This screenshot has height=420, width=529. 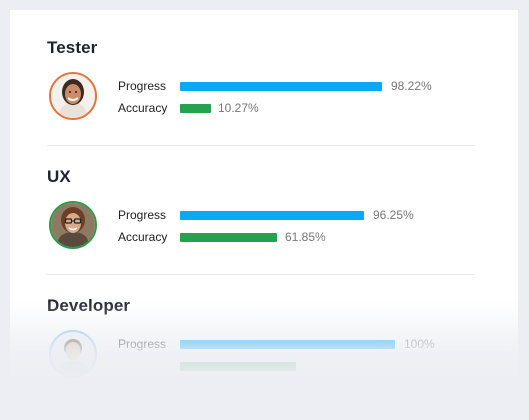 I want to click on progress-row: Progress 98.22%, so click(x=296, y=86).